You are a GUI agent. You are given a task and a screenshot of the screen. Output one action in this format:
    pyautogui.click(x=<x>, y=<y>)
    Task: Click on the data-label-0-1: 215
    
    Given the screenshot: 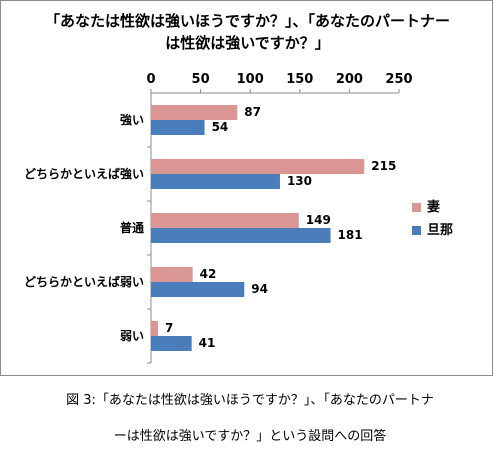 What is the action you would take?
    pyautogui.click(x=383, y=166)
    